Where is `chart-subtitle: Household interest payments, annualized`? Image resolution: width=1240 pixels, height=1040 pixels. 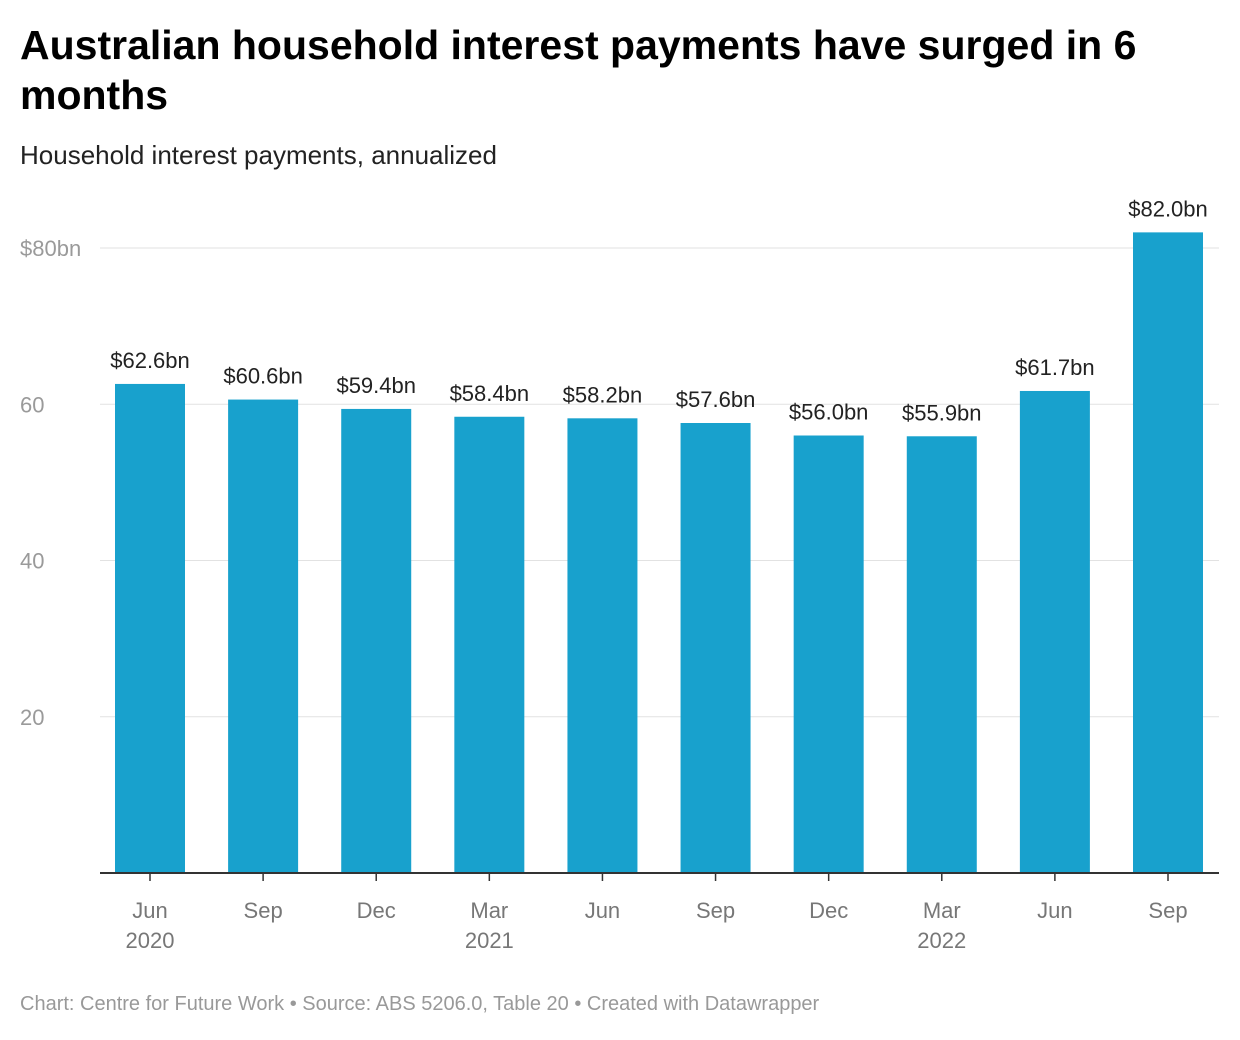
chart-subtitle: Household interest payments, annualized is located at coordinates (258, 155).